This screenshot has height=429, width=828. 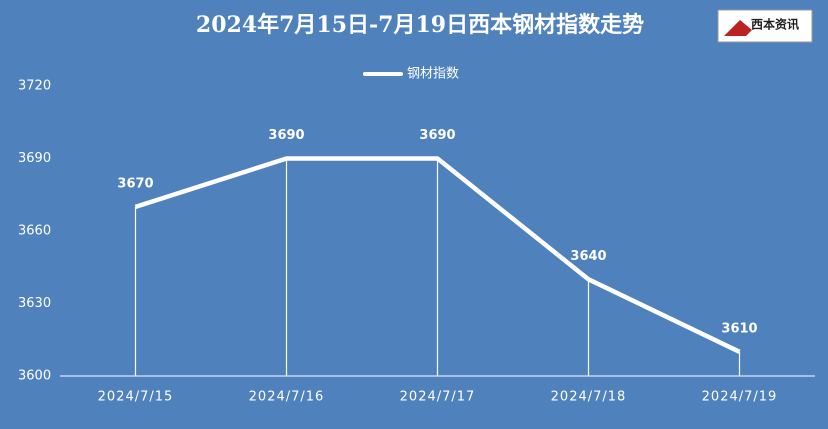 What do you see at coordinates (589, 397) in the screenshot?
I see `x-tick-label: 2024/7/18` at bounding box center [589, 397].